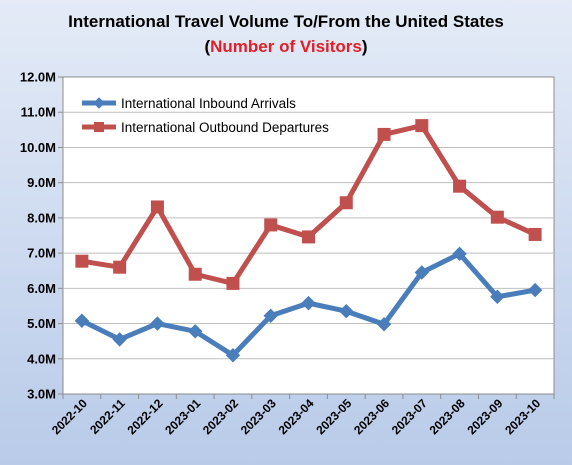 The width and height of the screenshot is (572, 465). I want to click on x-tick-label: 2023-05, so click(333, 416).